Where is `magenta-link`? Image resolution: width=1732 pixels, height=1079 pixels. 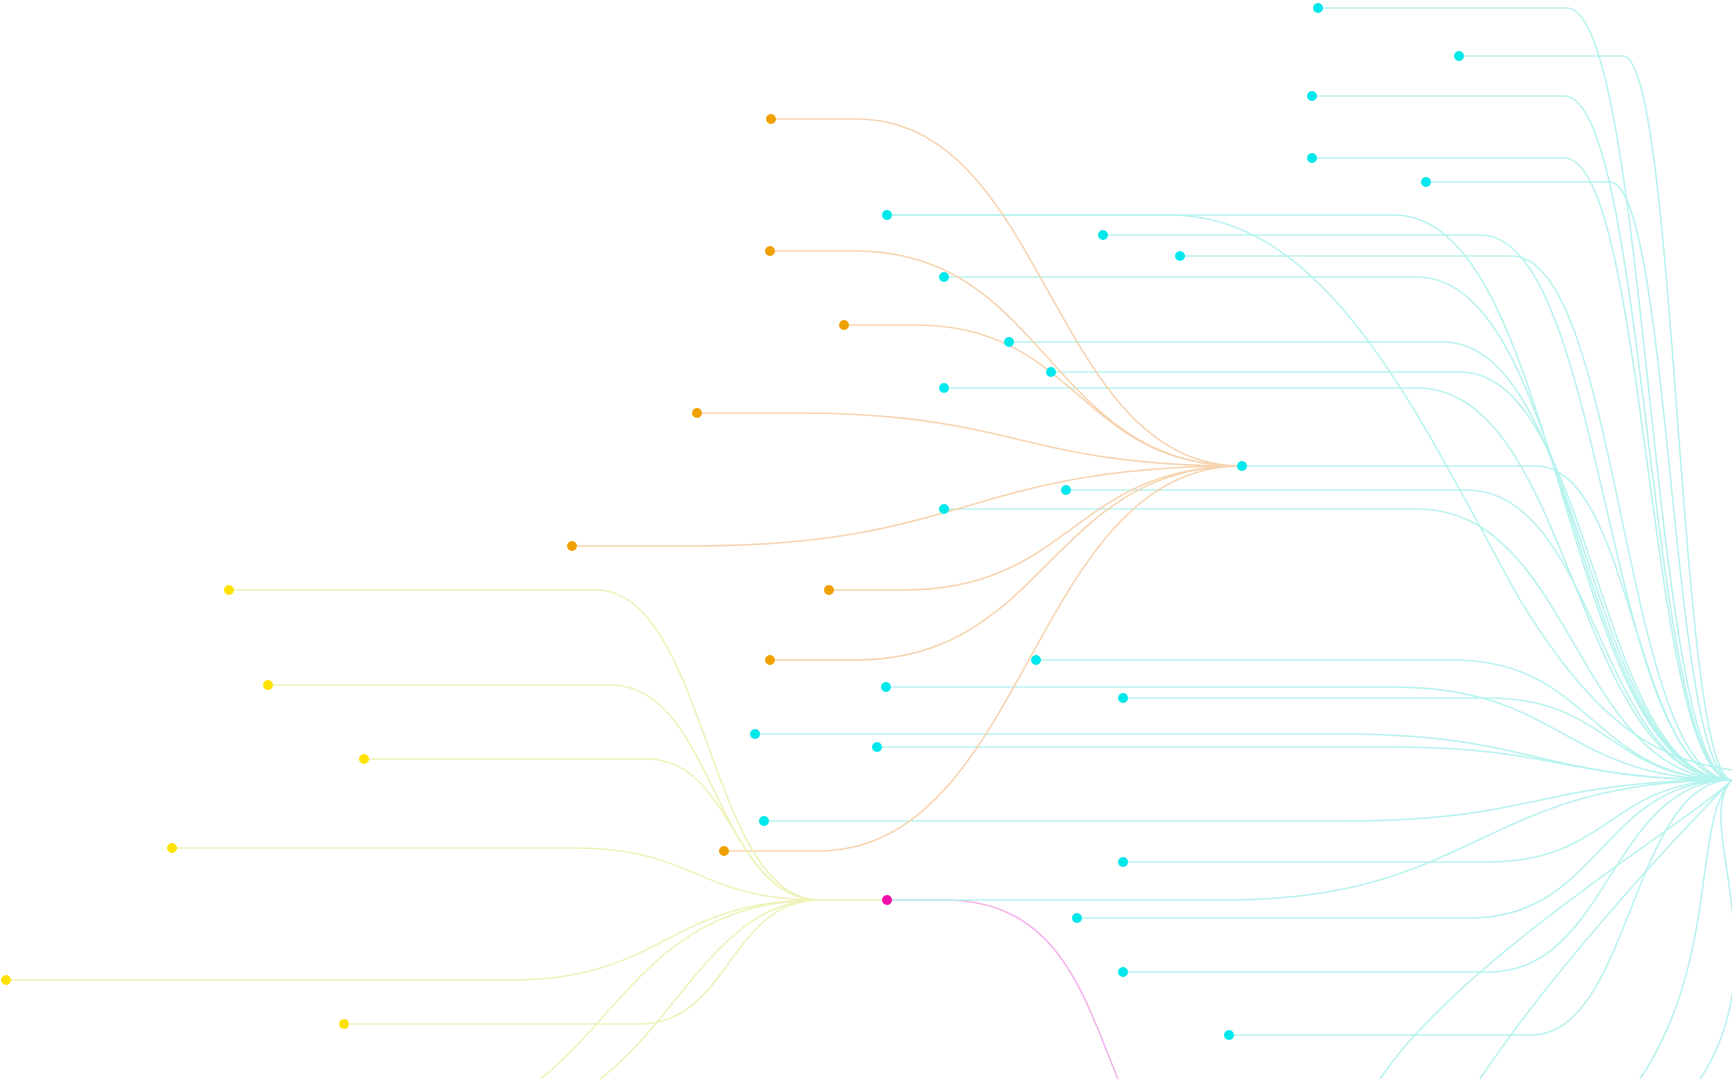
magenta-link is located at coordinates (1003, 989).